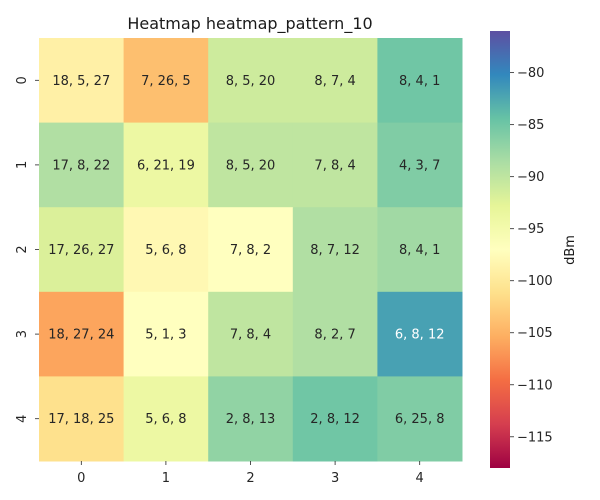 The image size is (600, 500). I want to click on colorbar, so click(500, 249).